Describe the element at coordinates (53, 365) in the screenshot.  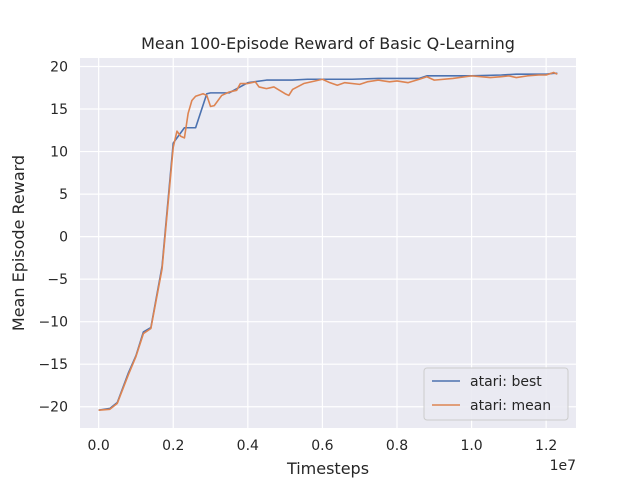
I see `y-tick-label: −15` at that location.